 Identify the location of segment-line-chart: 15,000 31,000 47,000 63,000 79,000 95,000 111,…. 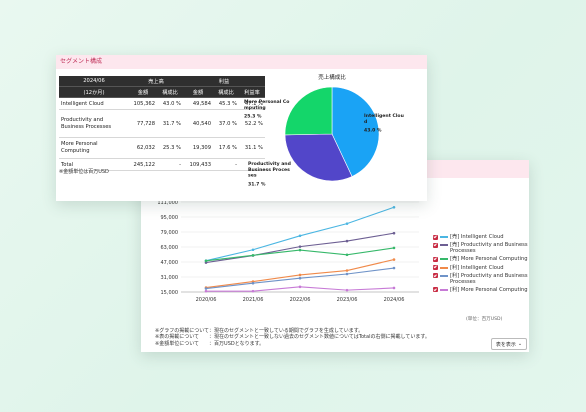
(288, 251).